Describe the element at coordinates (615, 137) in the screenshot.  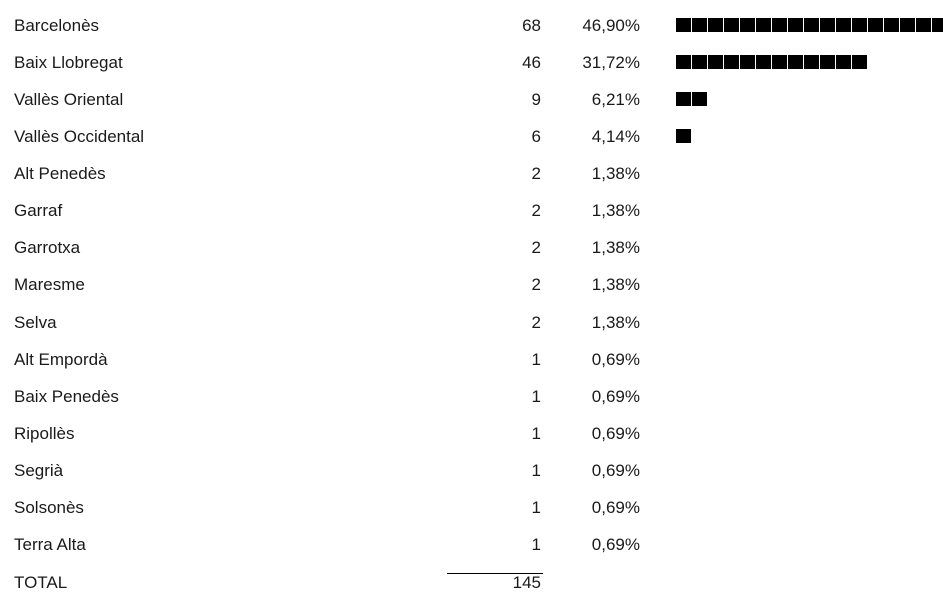
I see `row-percent: 4,14%` at that location.